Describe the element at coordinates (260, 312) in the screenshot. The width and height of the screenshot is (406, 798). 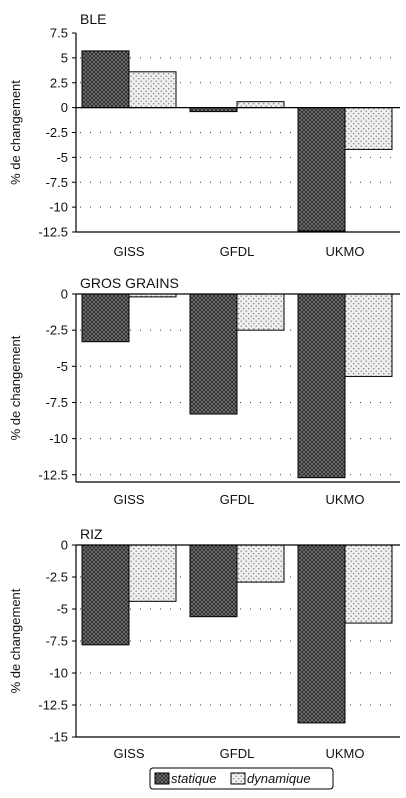
I see `bar-gros-grains-gfdl-dynamique` at that location.